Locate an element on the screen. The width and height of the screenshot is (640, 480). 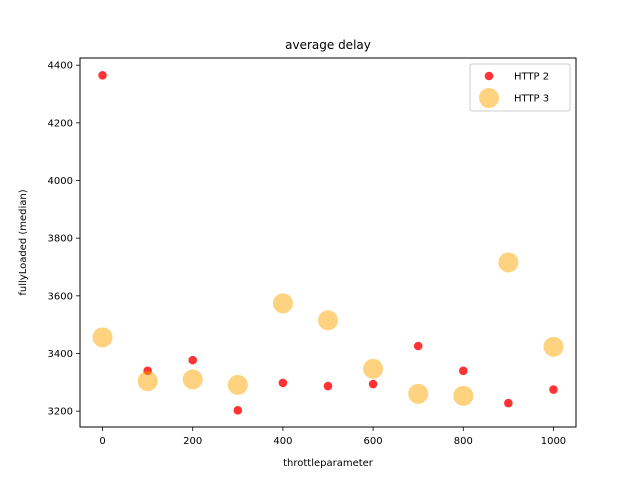
y-tick-label: 4200 is located at coordinates (60, 123).